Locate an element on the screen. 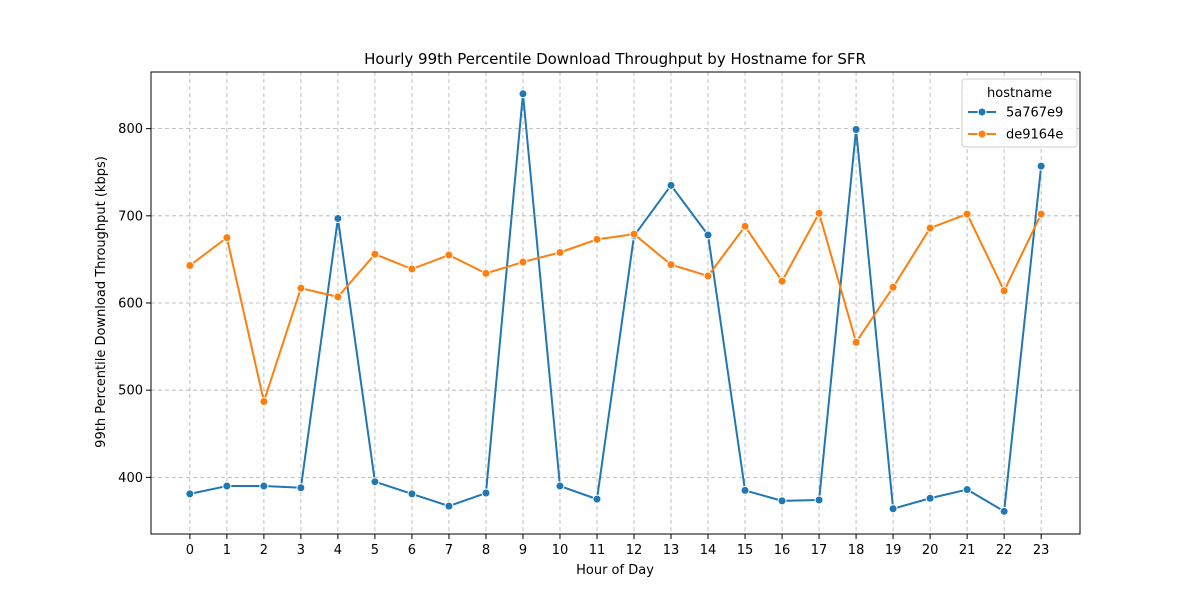 The width and height of the screenshot is (1200, 600). x-tick-label: 17 is located at coordinates (819, 550).